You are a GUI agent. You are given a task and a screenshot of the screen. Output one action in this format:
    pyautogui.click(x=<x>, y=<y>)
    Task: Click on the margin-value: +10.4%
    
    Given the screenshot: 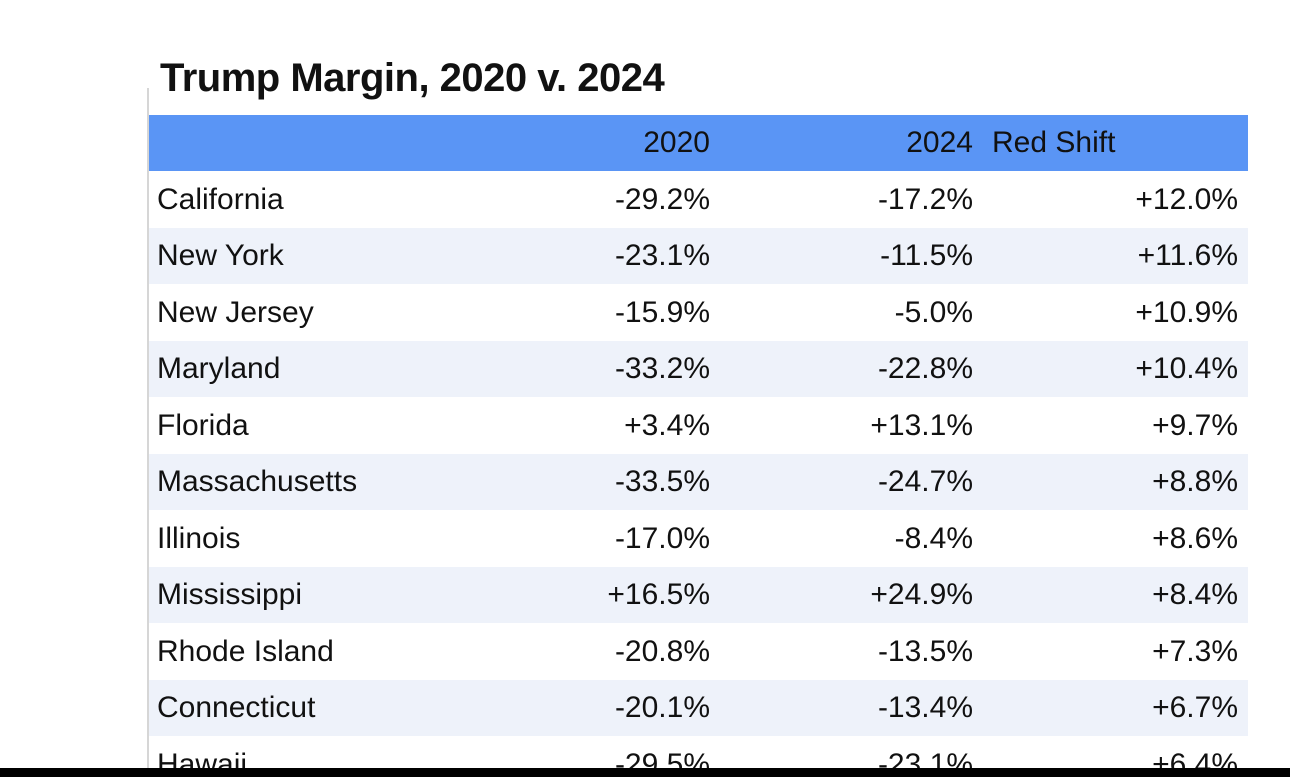 What is the action you would take?
    pyautogui.click(x=1186, y=368)
    